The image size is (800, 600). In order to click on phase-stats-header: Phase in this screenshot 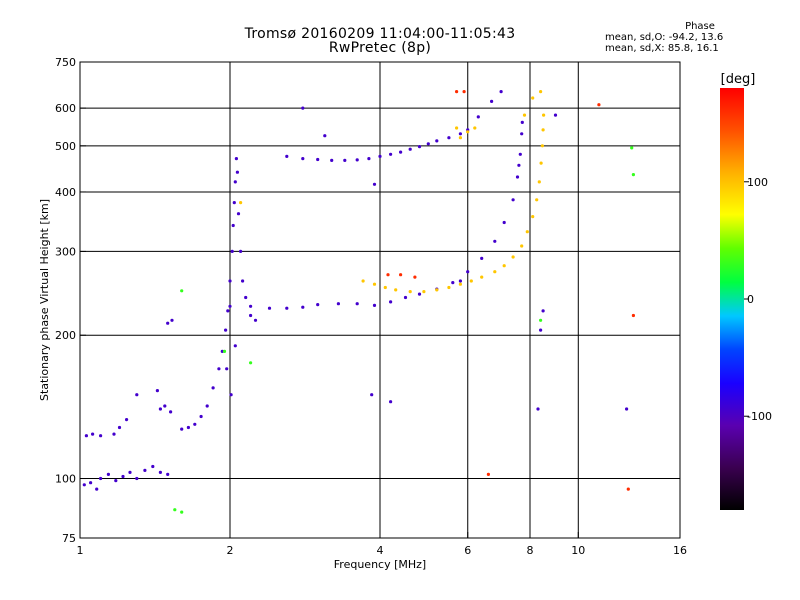, I will do `click(700, 26)`.